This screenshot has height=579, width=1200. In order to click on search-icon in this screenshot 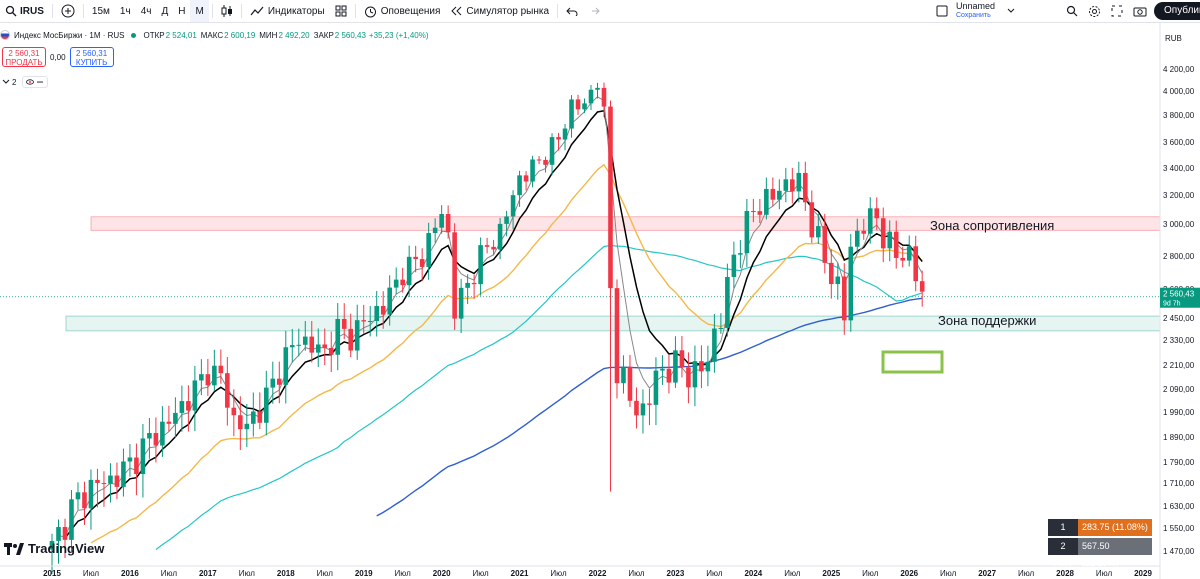, I will do `click(11, 11)`.